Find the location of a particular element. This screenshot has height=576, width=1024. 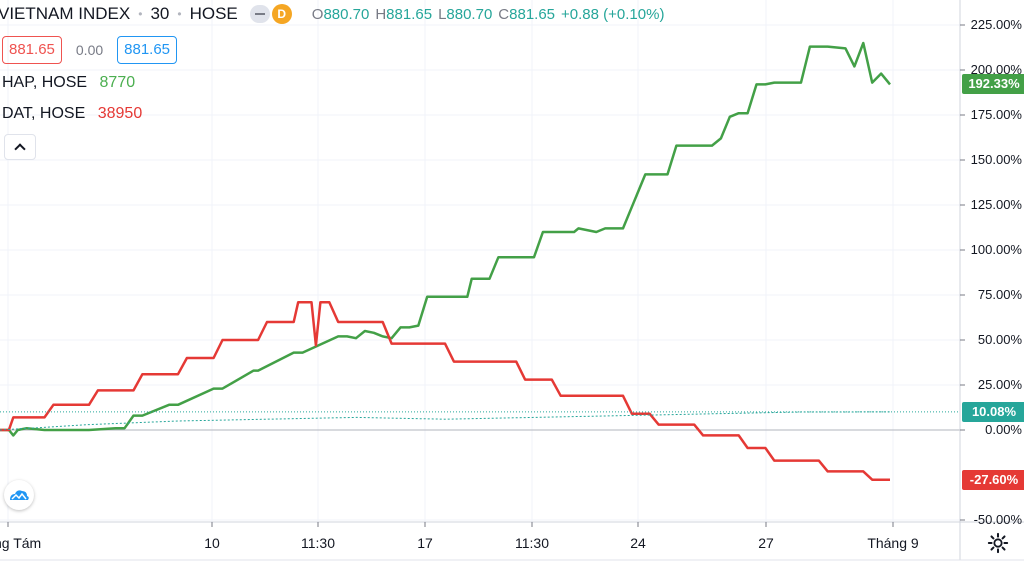

exchange: HOSE is located at coordinates (213, 13).